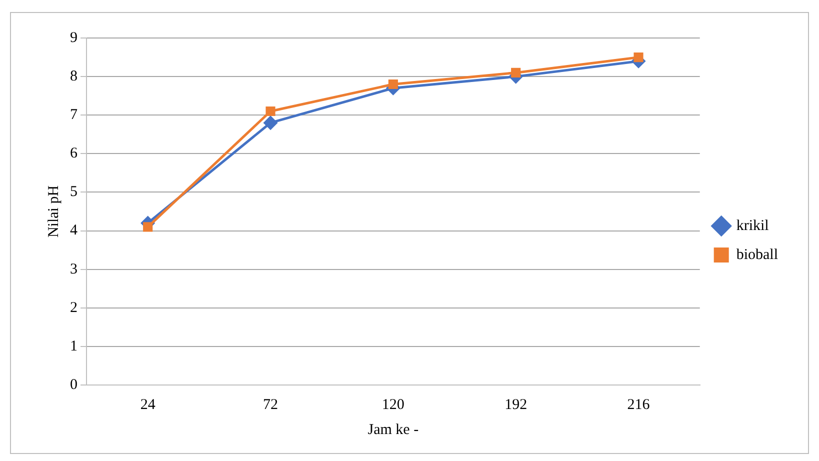  I want to click on y-tick-label: 4, so click(74, 230).